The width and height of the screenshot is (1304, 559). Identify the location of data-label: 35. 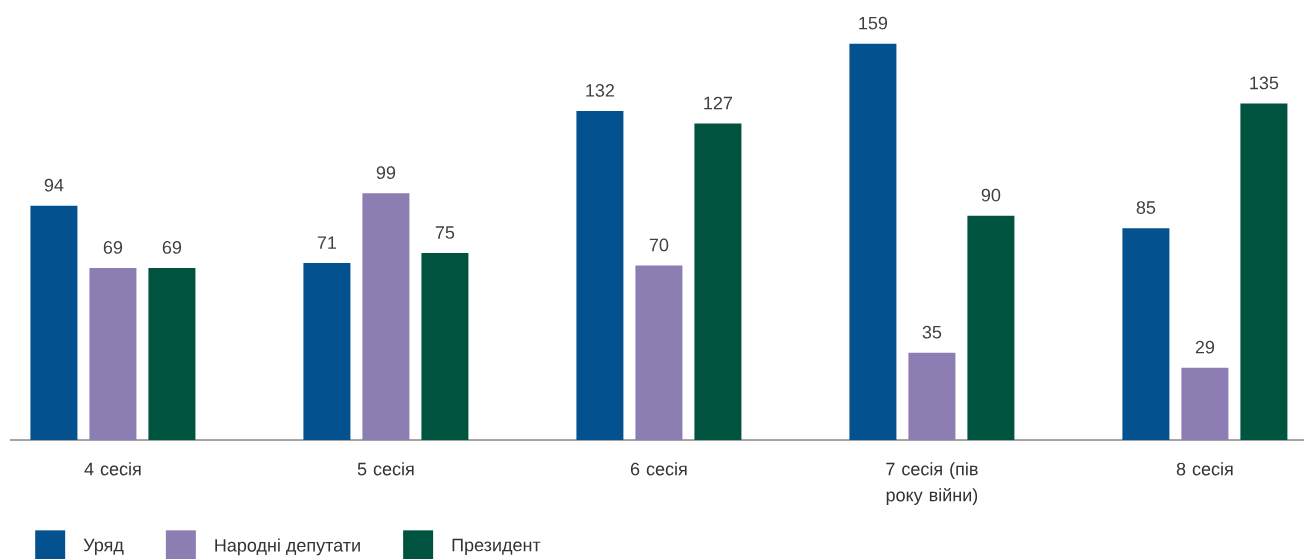
(932, 332).